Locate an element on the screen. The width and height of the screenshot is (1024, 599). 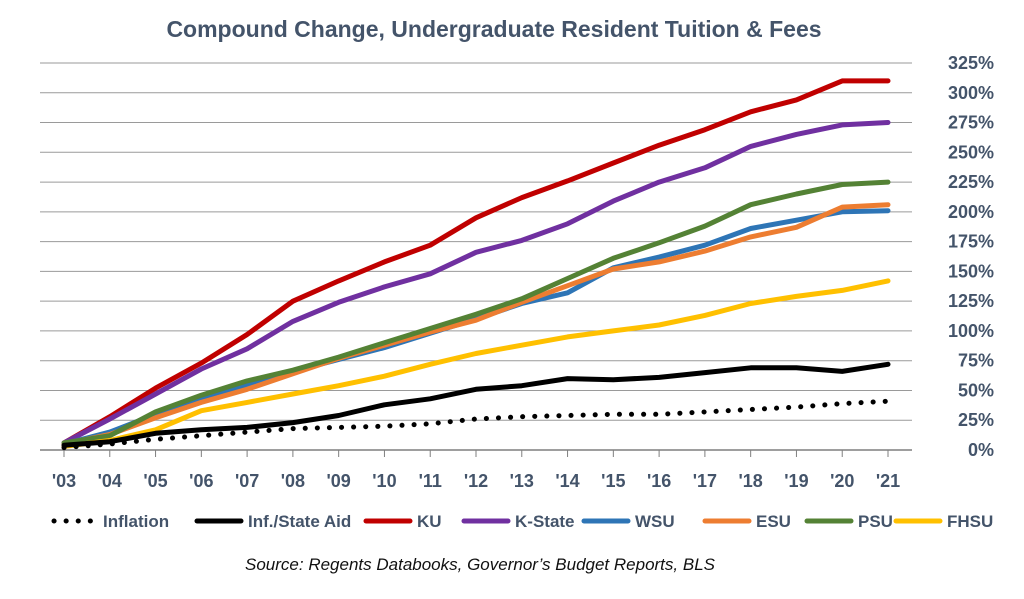
y-tick-label: 125% is located at coordinates (971, 301).